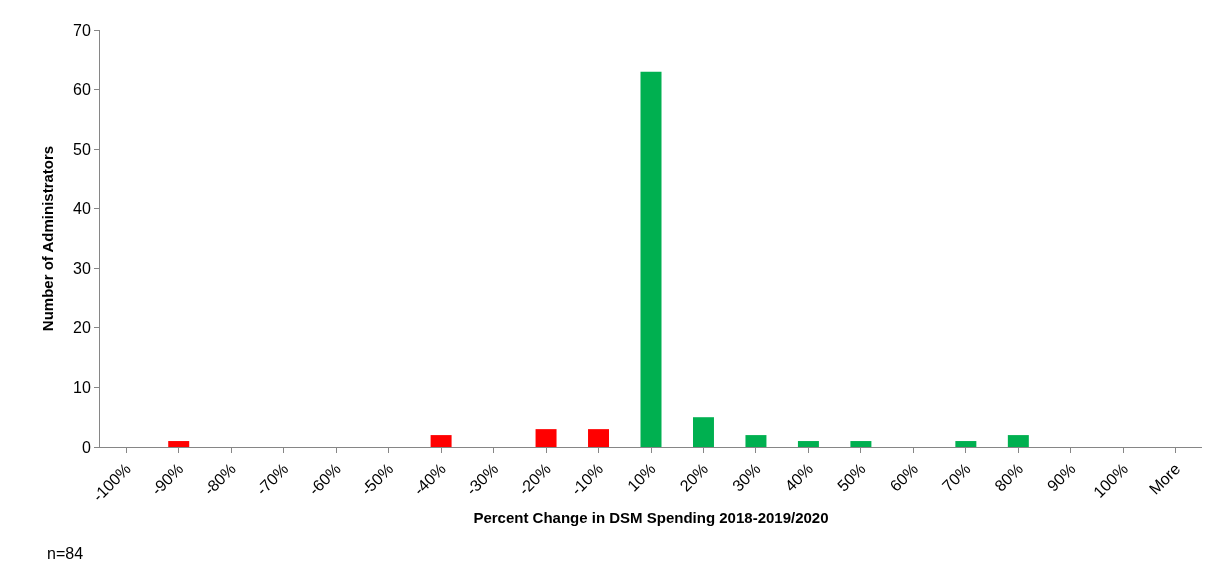 The height and width of the screenshot is (577, 1232). Describe the element at coordinates (65, 553) in the screenshot. I see `text: n=84` at that location.